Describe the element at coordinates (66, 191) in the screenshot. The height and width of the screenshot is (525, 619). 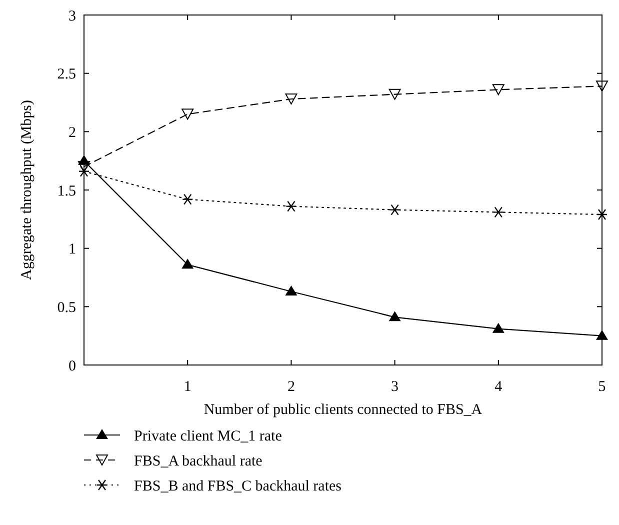
I see `y-tick-label: 1.5` at that location.